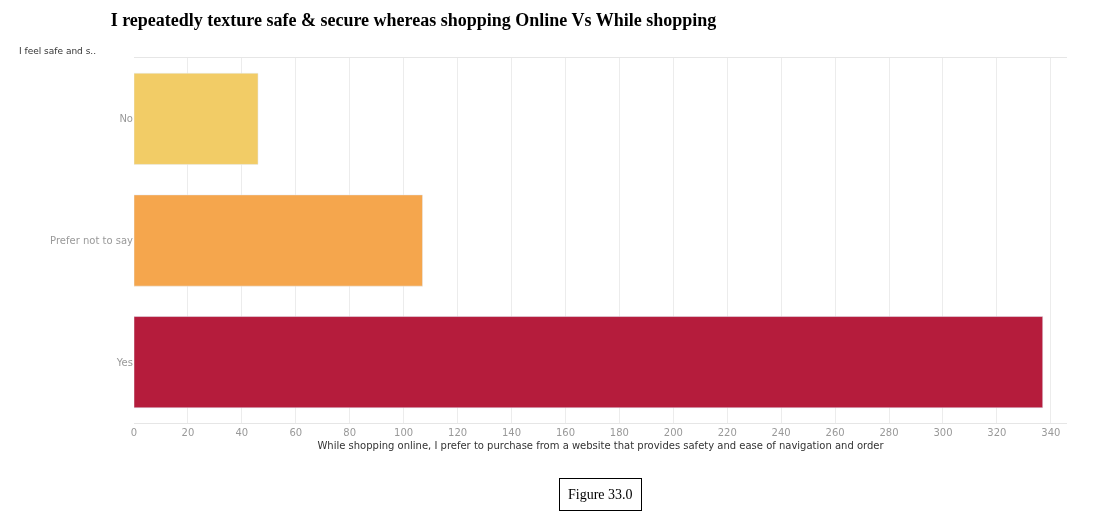 The width and height of the screenshot is (1107, 523). Describe the element at coordinates (350, 432) in the screenshot. I see `x-tick-label: 80` at that location.